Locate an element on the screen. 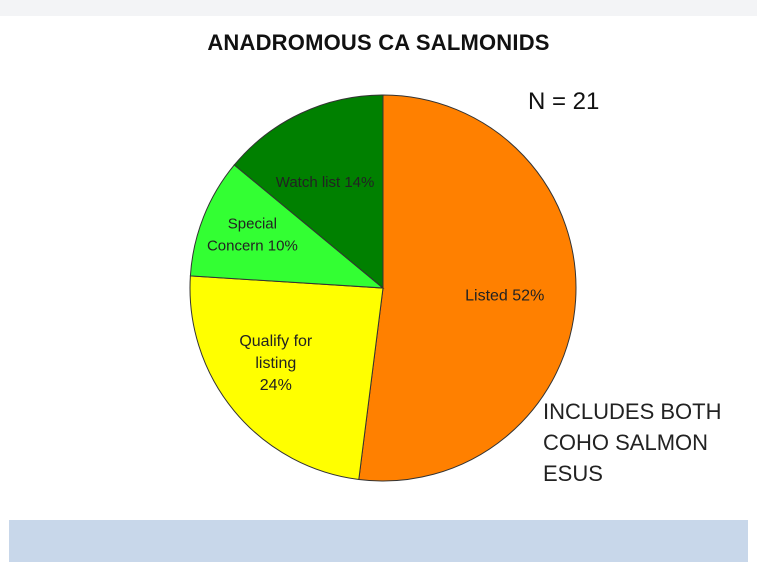  slice-label: Special Concern 10% is located at coordinates (252, 235).